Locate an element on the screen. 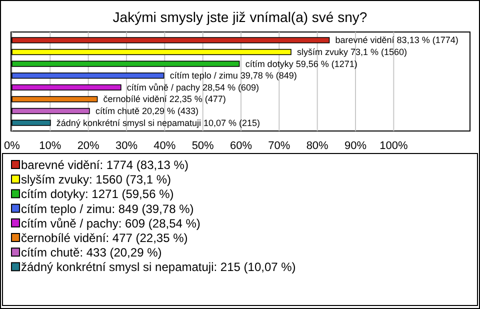  category-label: cítím vůně / pachy 28,54 % (609) is located at coordinates (193, 87).